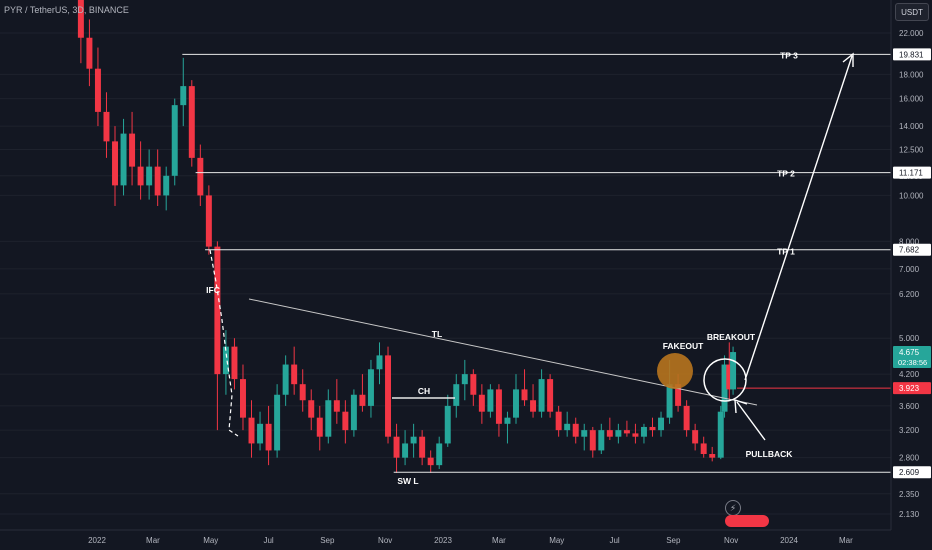 The width and height of the screenshot is (932, 550). What do you see at coordinates (911, 126) in the screenshot?
I see `price-tick-label: 14.000` at bounding box center [911, 126].